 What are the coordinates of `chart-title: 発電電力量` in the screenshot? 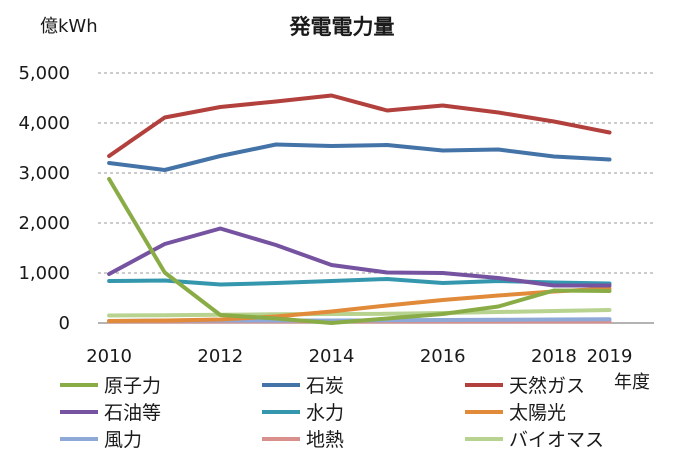 It's located at (342, 27).